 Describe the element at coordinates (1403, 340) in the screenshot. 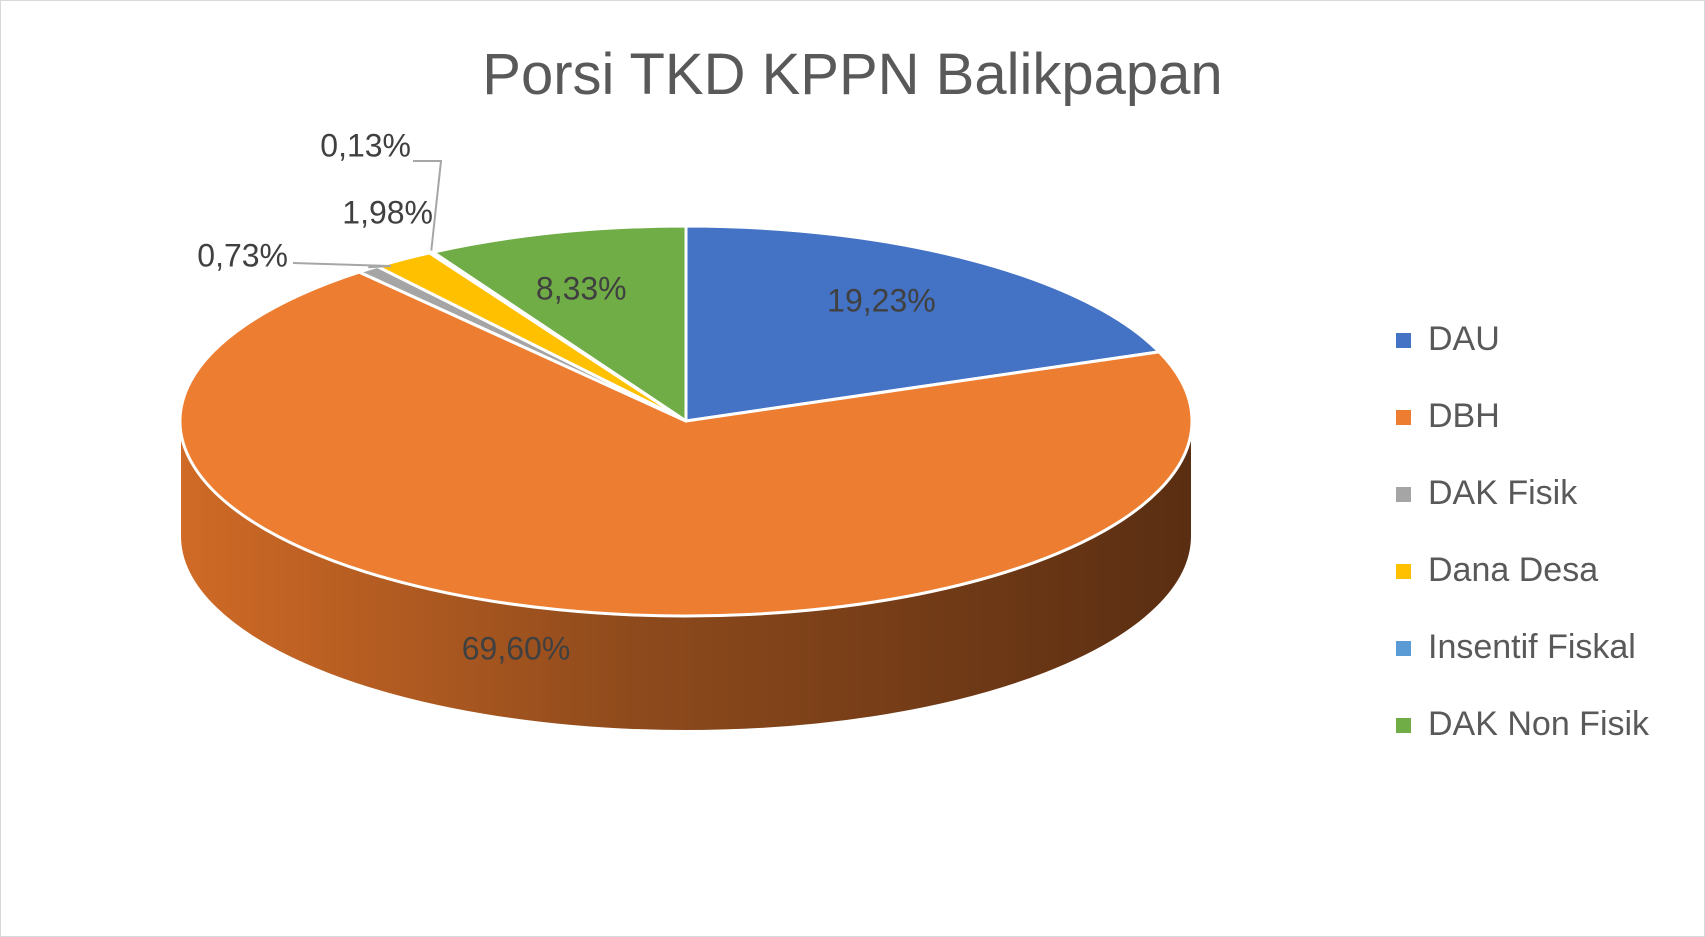

I see `legend-swatch-dau` at that location.